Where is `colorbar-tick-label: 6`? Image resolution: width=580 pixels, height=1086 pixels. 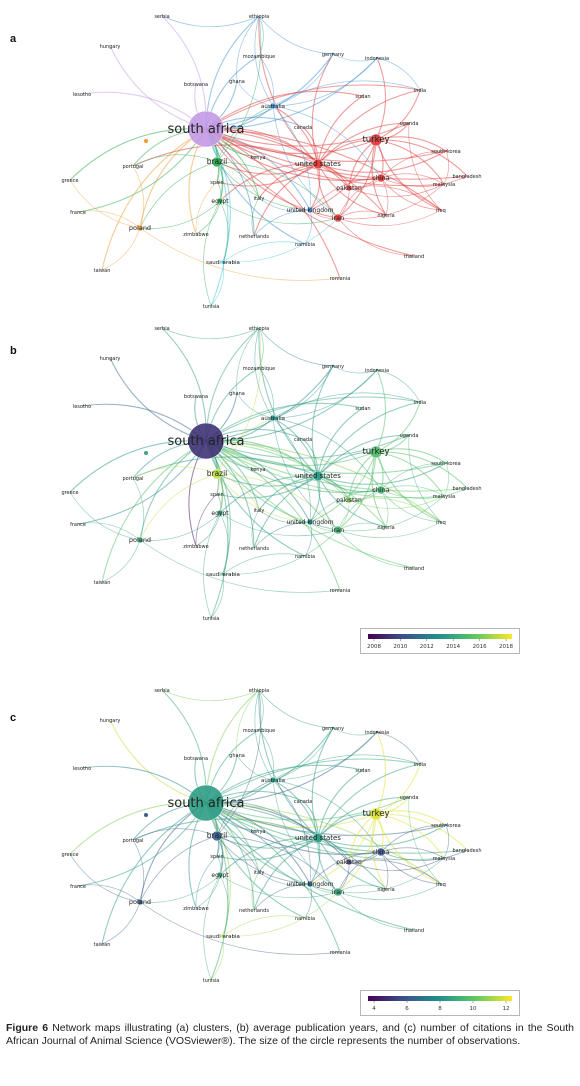 colorbar-tick-label: 6 is located at coordinates (407, 1009).